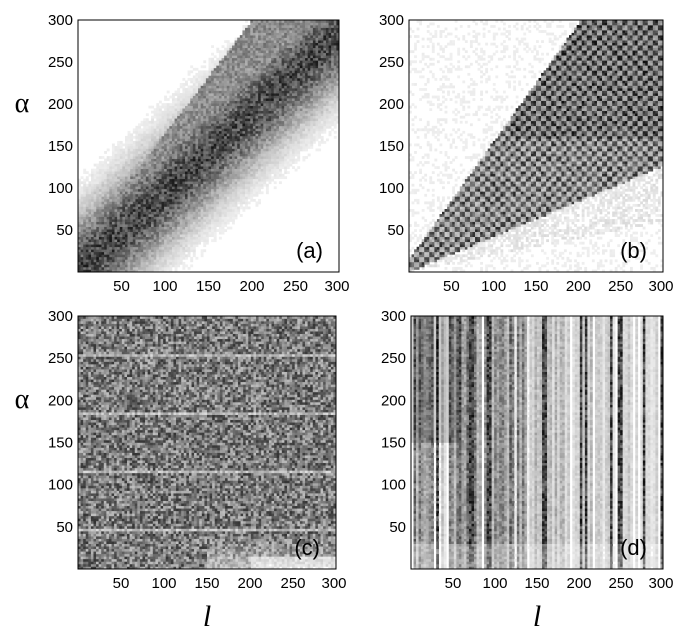  I want to click on panel-label: (a), so click(309, 250).